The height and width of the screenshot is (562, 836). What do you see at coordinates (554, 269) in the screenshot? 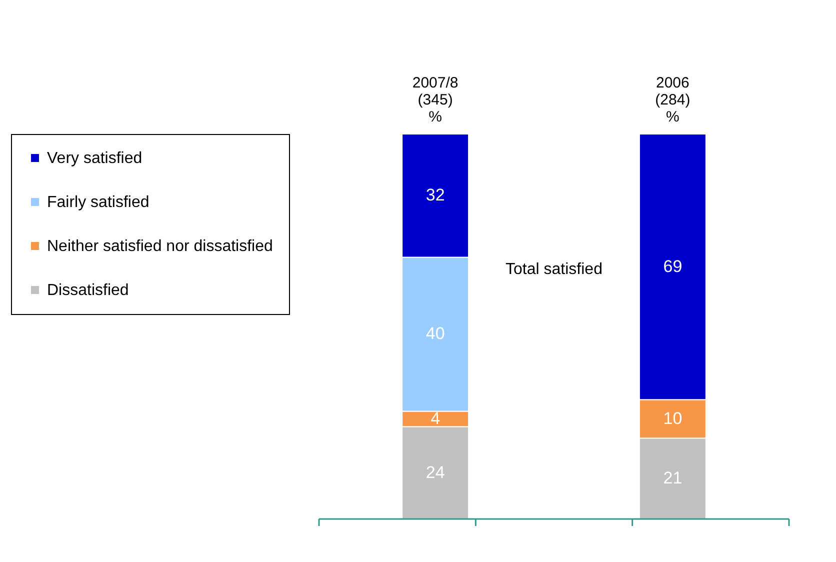
I see `annotation: Total satisfied` at bounding box center [554, 269].